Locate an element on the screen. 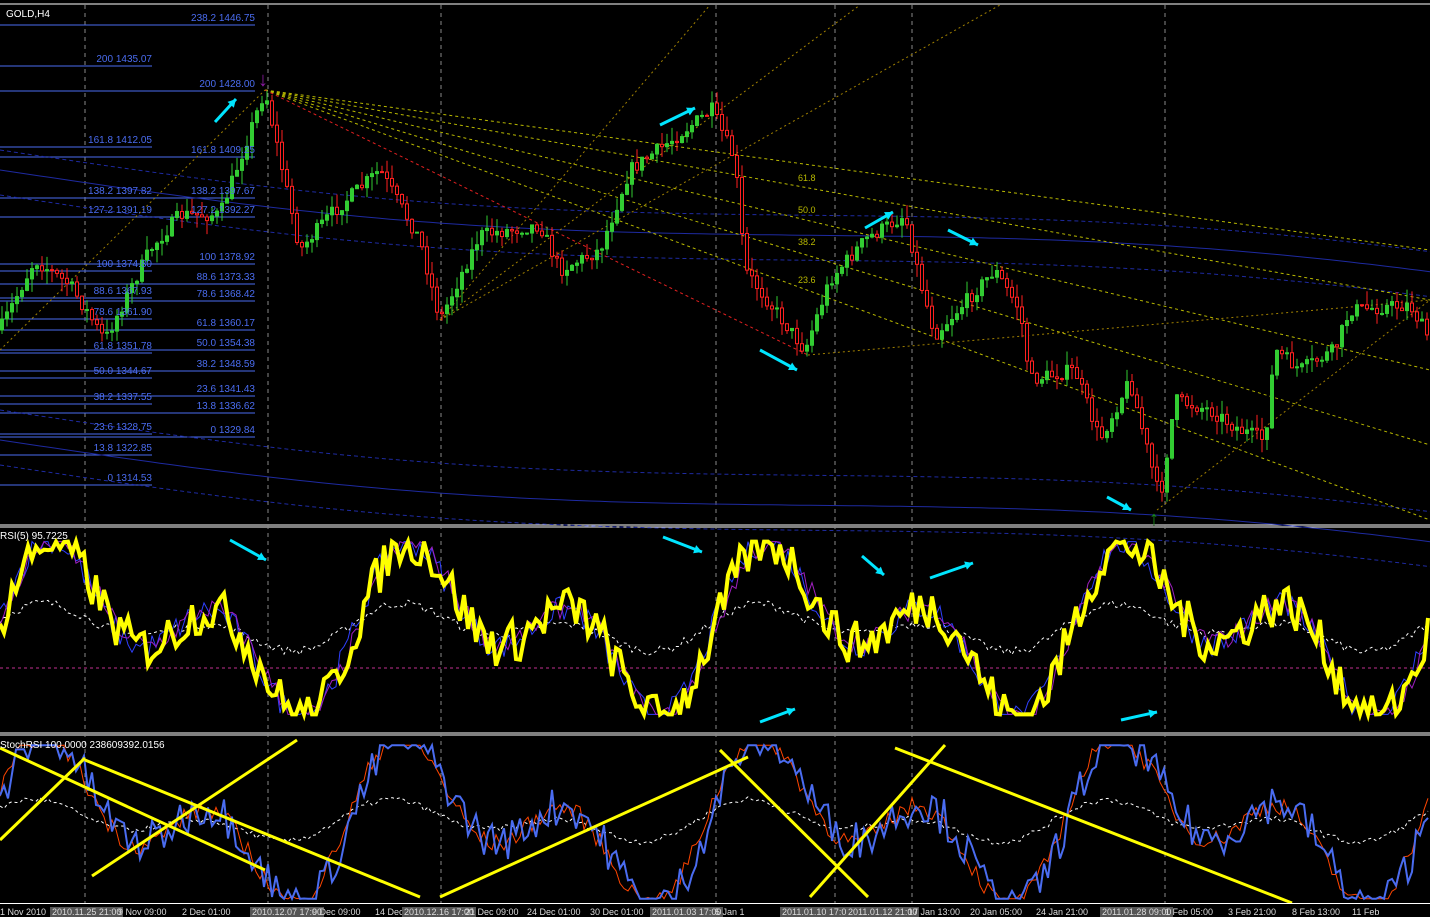  trend-fan-line is located at coordinates (133, 220).